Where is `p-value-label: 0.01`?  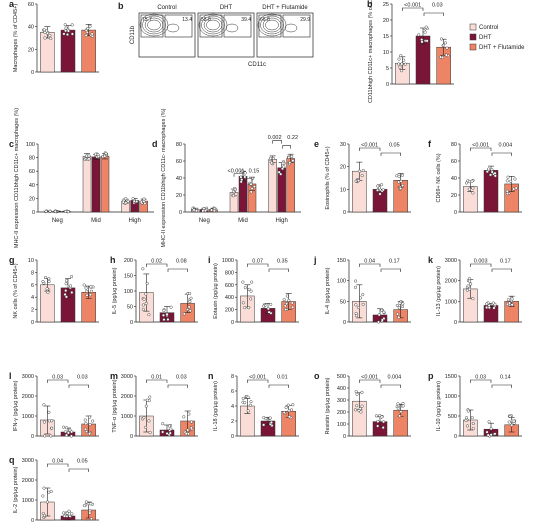
p-value-label: 0.01 is located at coordinates (156, 378).